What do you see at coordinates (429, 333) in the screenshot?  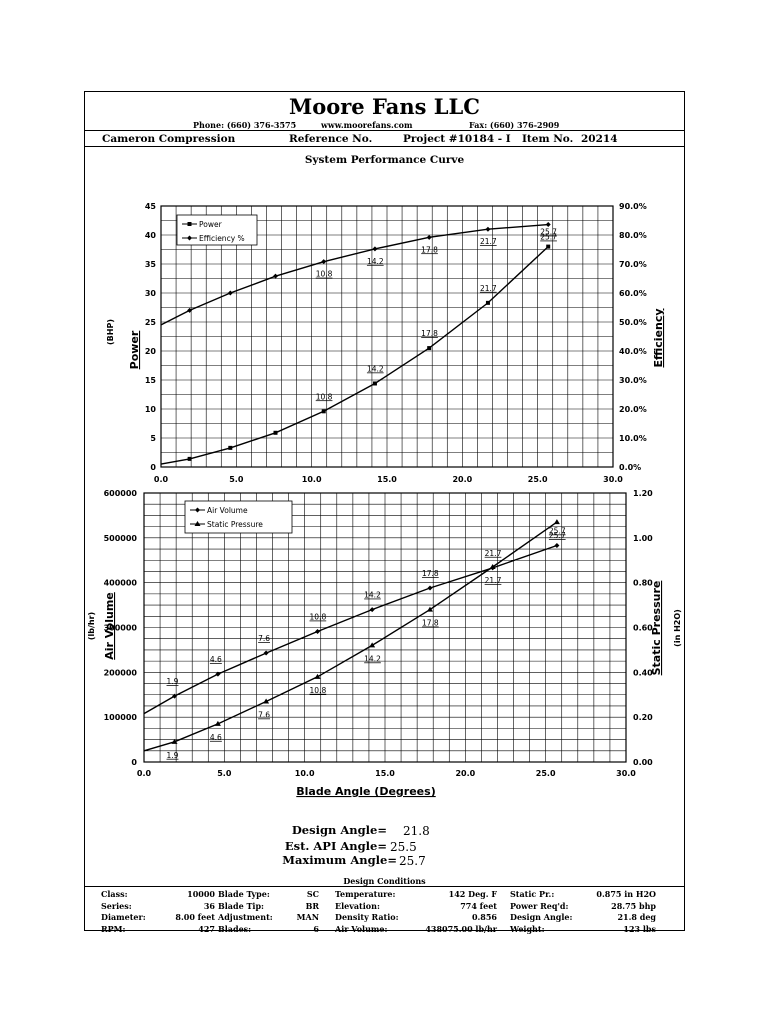 I see `chart1-series-1-data-label: 17.8` at bounding box center [429, 333].